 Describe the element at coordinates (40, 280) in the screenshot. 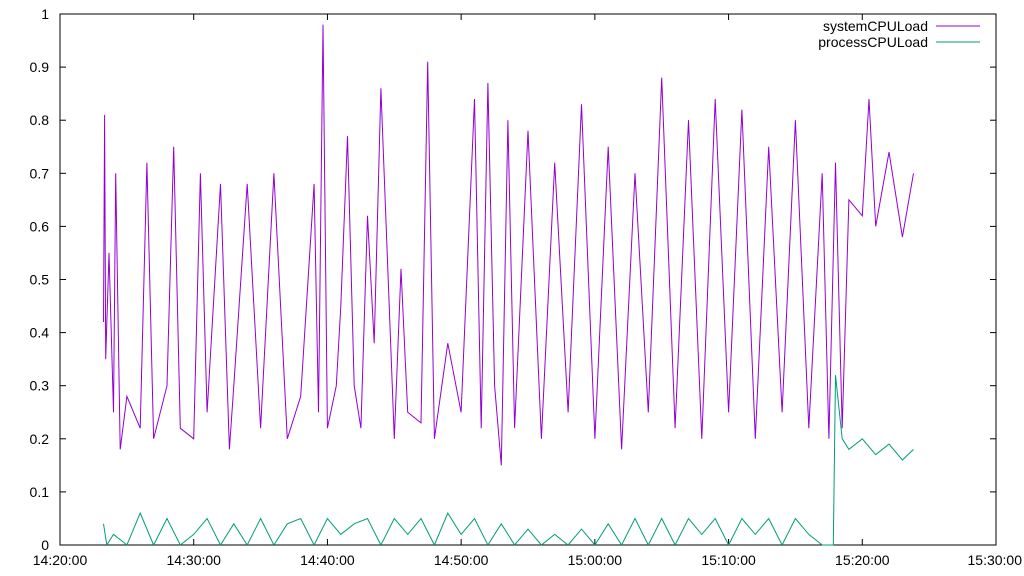

I see `y-tick-label: 0.5` at that location.